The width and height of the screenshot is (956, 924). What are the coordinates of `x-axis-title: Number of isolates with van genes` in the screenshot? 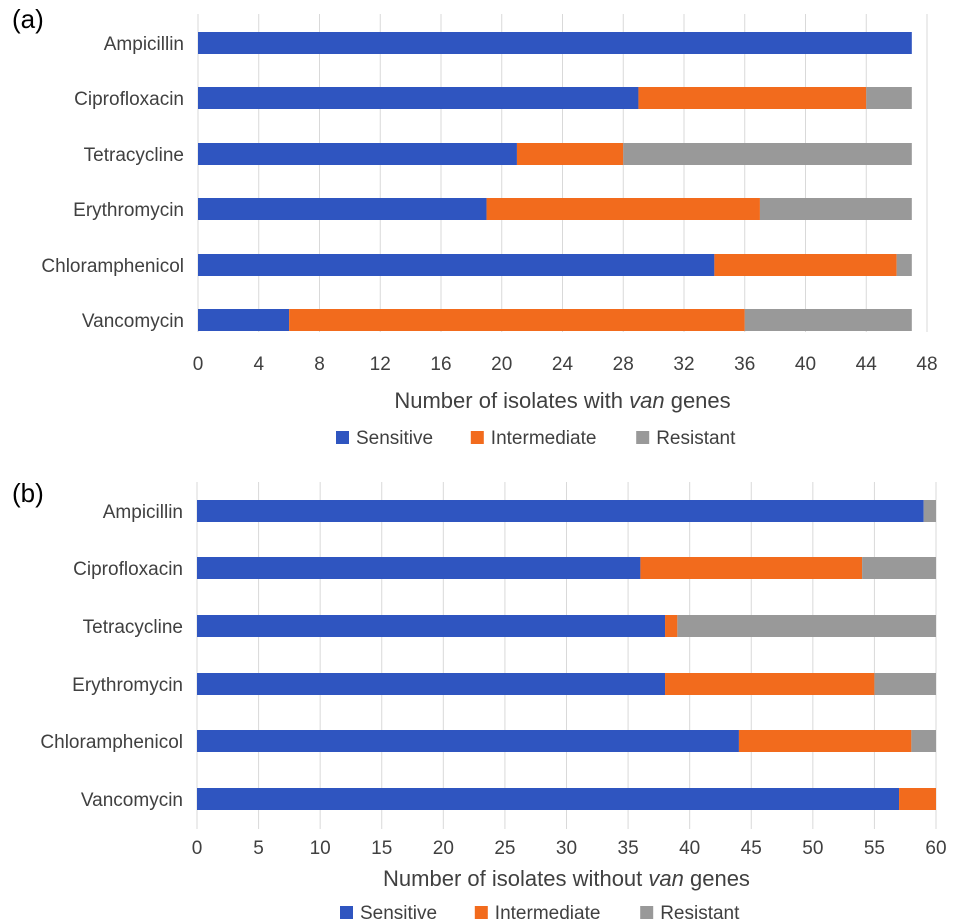 It's located at (562, 400).